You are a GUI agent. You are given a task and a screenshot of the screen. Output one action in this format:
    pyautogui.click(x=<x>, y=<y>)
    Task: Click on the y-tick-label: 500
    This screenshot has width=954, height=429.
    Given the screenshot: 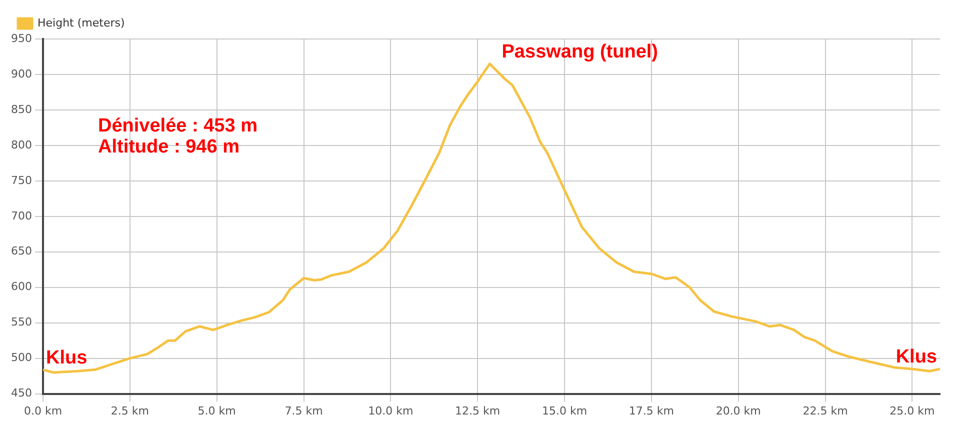 What is the action you would take?
    pyautogui.click(x=21, y=357)
    